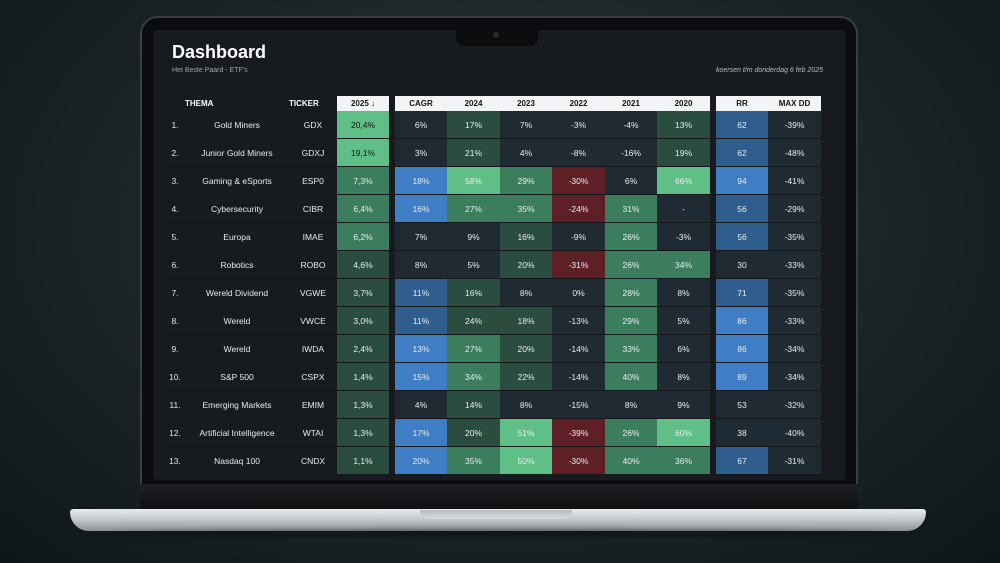  What do you see at coordinates (363, 265) in the screenshot?
I see `value-2025: 4,6%` at bounding box center [363, 265].